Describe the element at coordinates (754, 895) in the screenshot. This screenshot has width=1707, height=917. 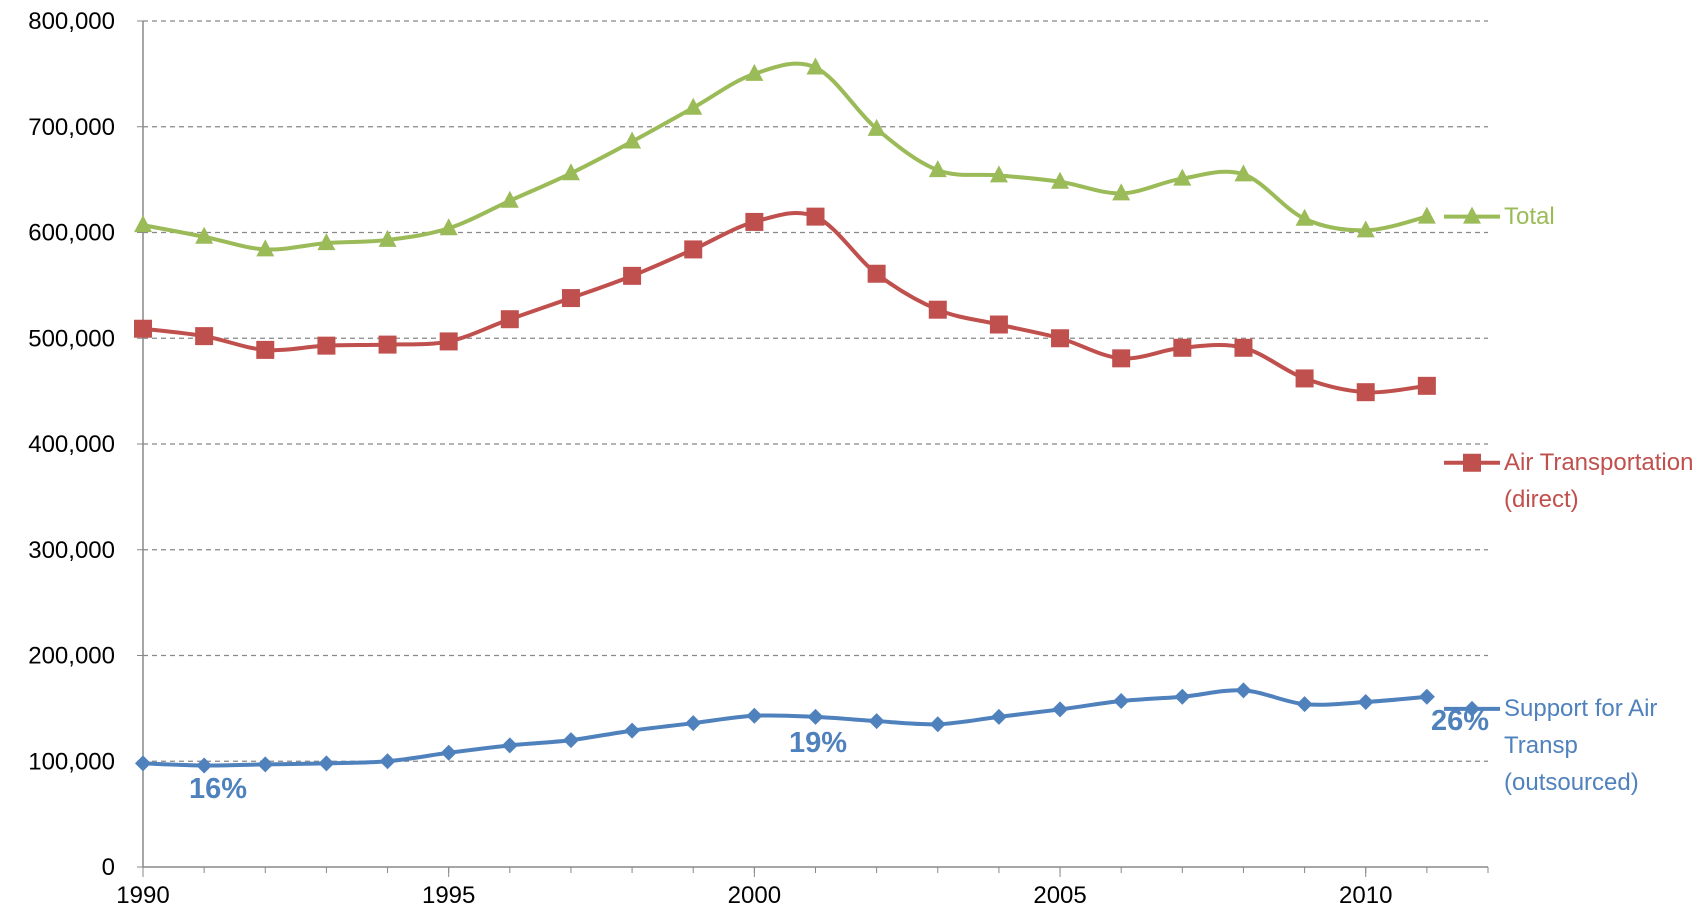
I see `x-tick-label: 2000` at that location.